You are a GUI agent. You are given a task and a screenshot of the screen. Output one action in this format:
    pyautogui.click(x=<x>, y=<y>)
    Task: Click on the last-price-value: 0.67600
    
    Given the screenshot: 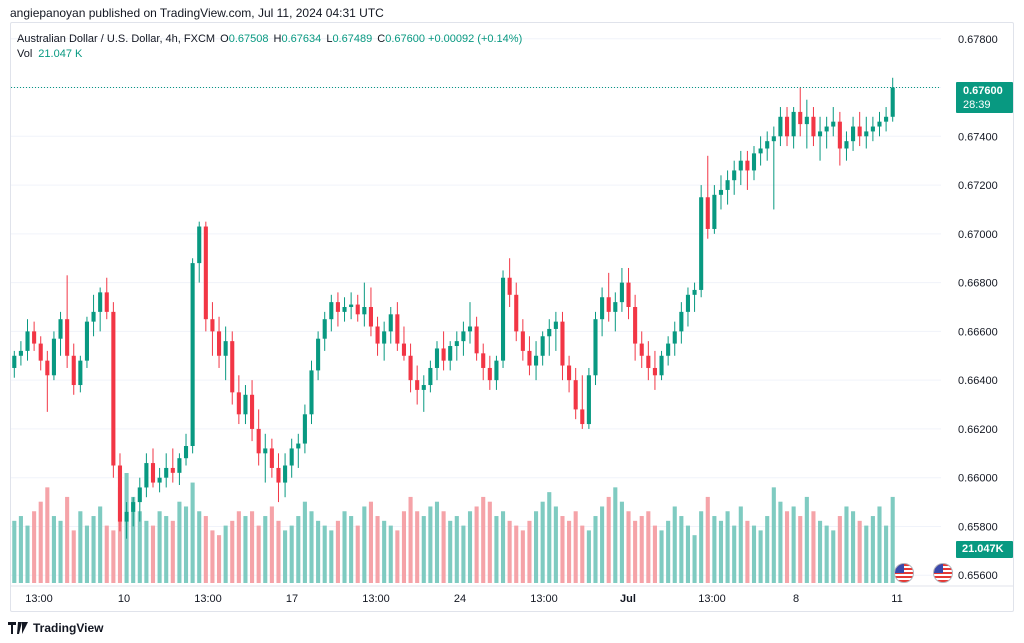 What is the action you would take?
    pyautogui.click(x=983, y=91)
    